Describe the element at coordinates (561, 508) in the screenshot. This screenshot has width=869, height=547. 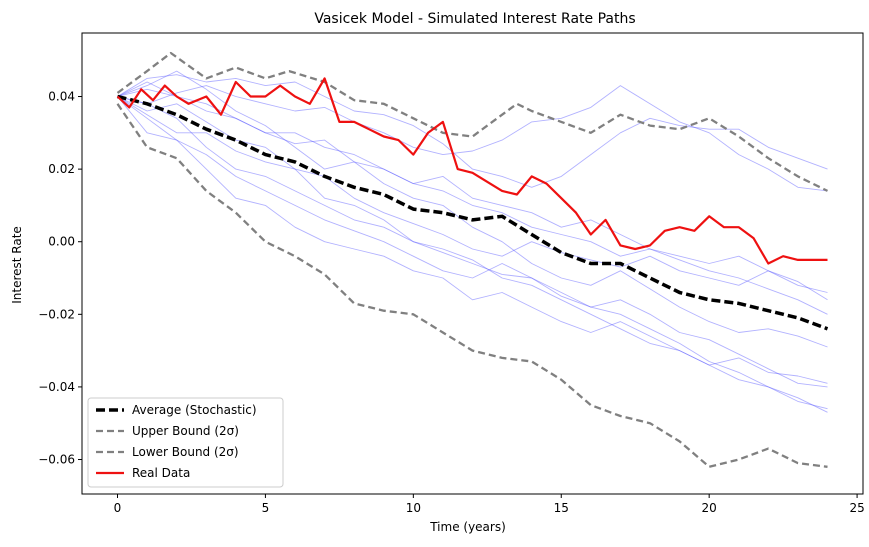
I see `x-tick-label: 15` at that location.